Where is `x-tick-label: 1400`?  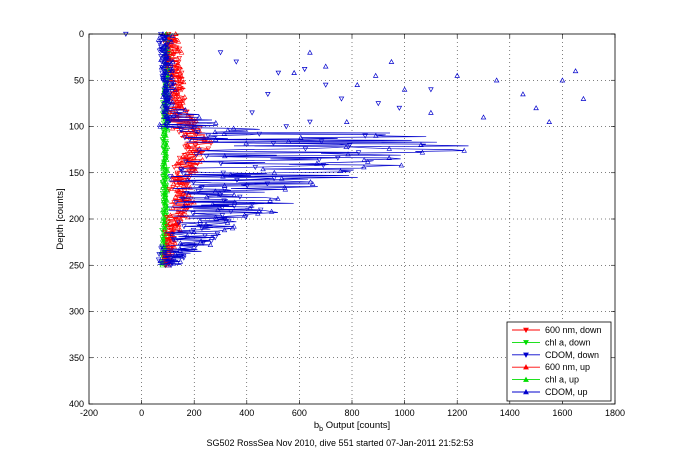
x-tick-label: 1400 is located at coordinates (510, 413).